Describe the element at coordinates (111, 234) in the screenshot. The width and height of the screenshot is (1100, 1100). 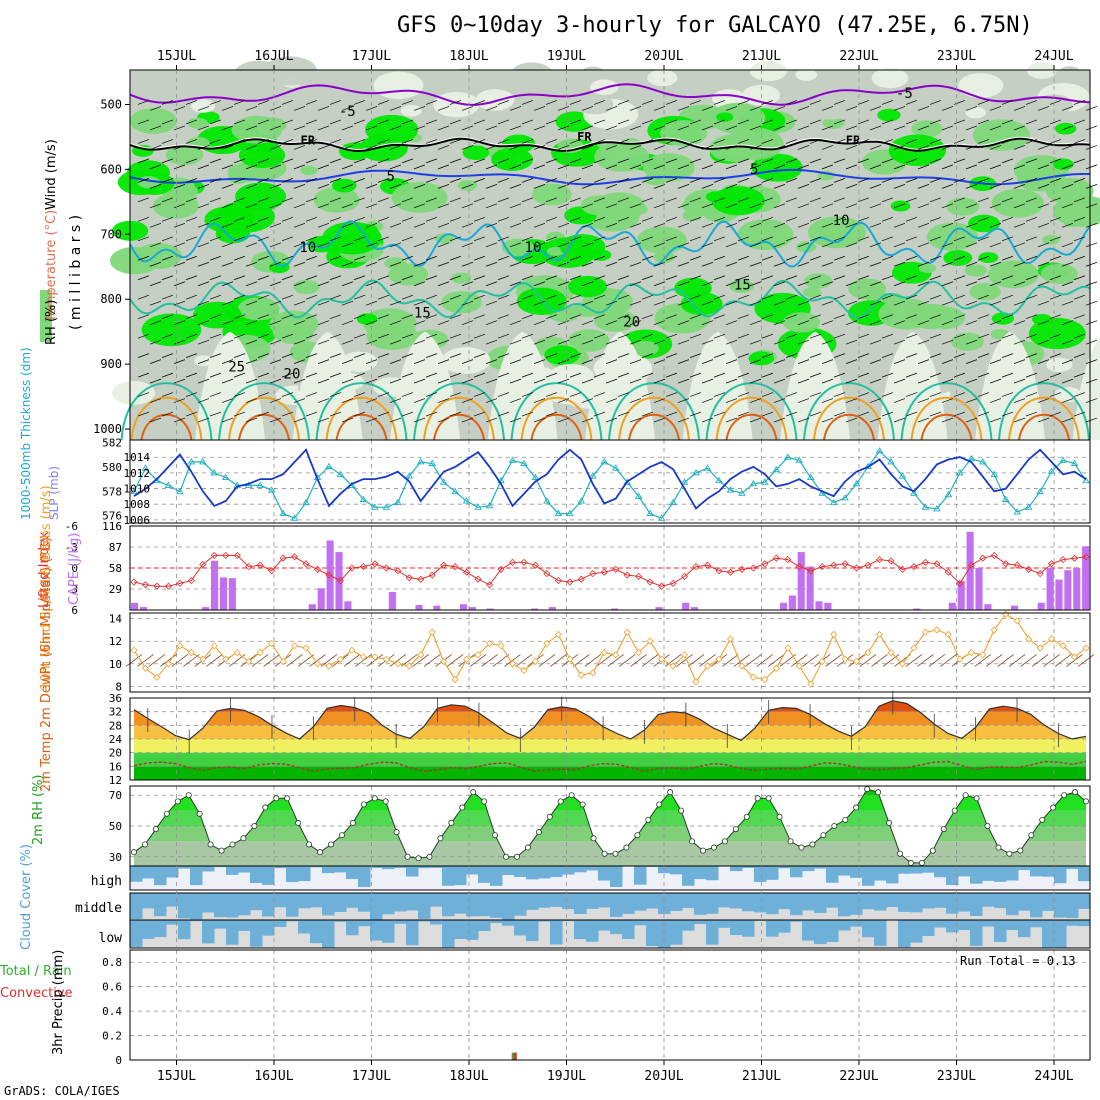
I see `pressure-label: 700` at that location.